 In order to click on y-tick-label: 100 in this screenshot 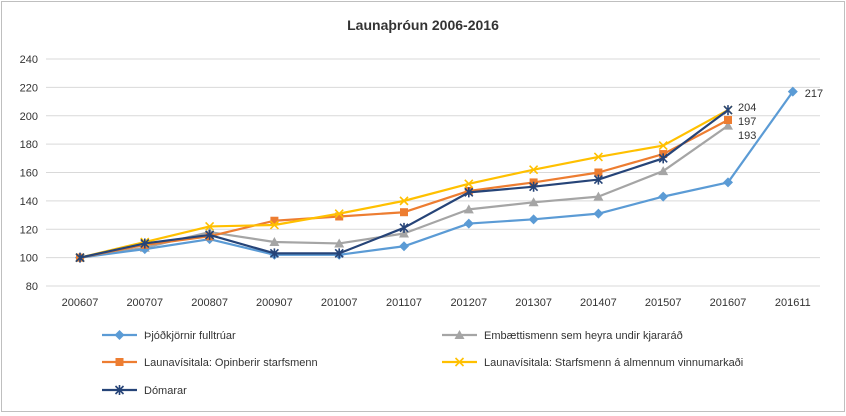, I will do `click(29, 259)`.